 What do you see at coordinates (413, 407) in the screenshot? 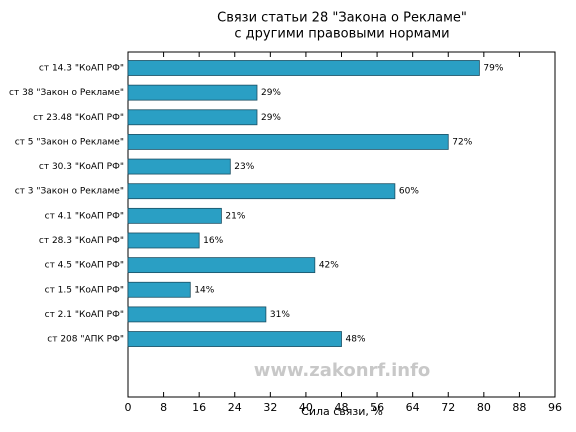
I see `x-tick-label: 64` at bounding box center [413, 407].